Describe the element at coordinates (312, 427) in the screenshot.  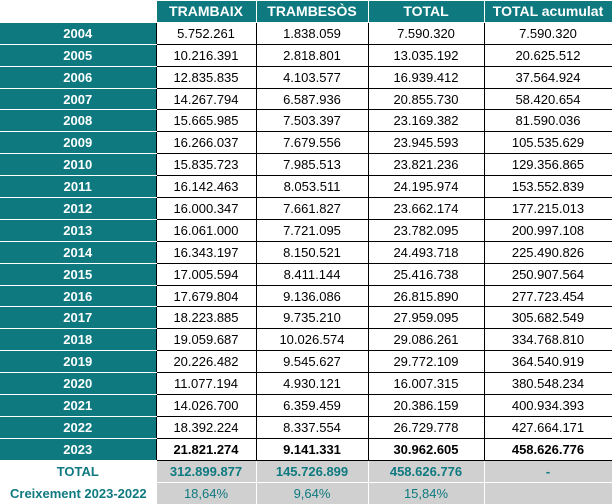
I see `trambesos-cell: 8.337.554` at that location.